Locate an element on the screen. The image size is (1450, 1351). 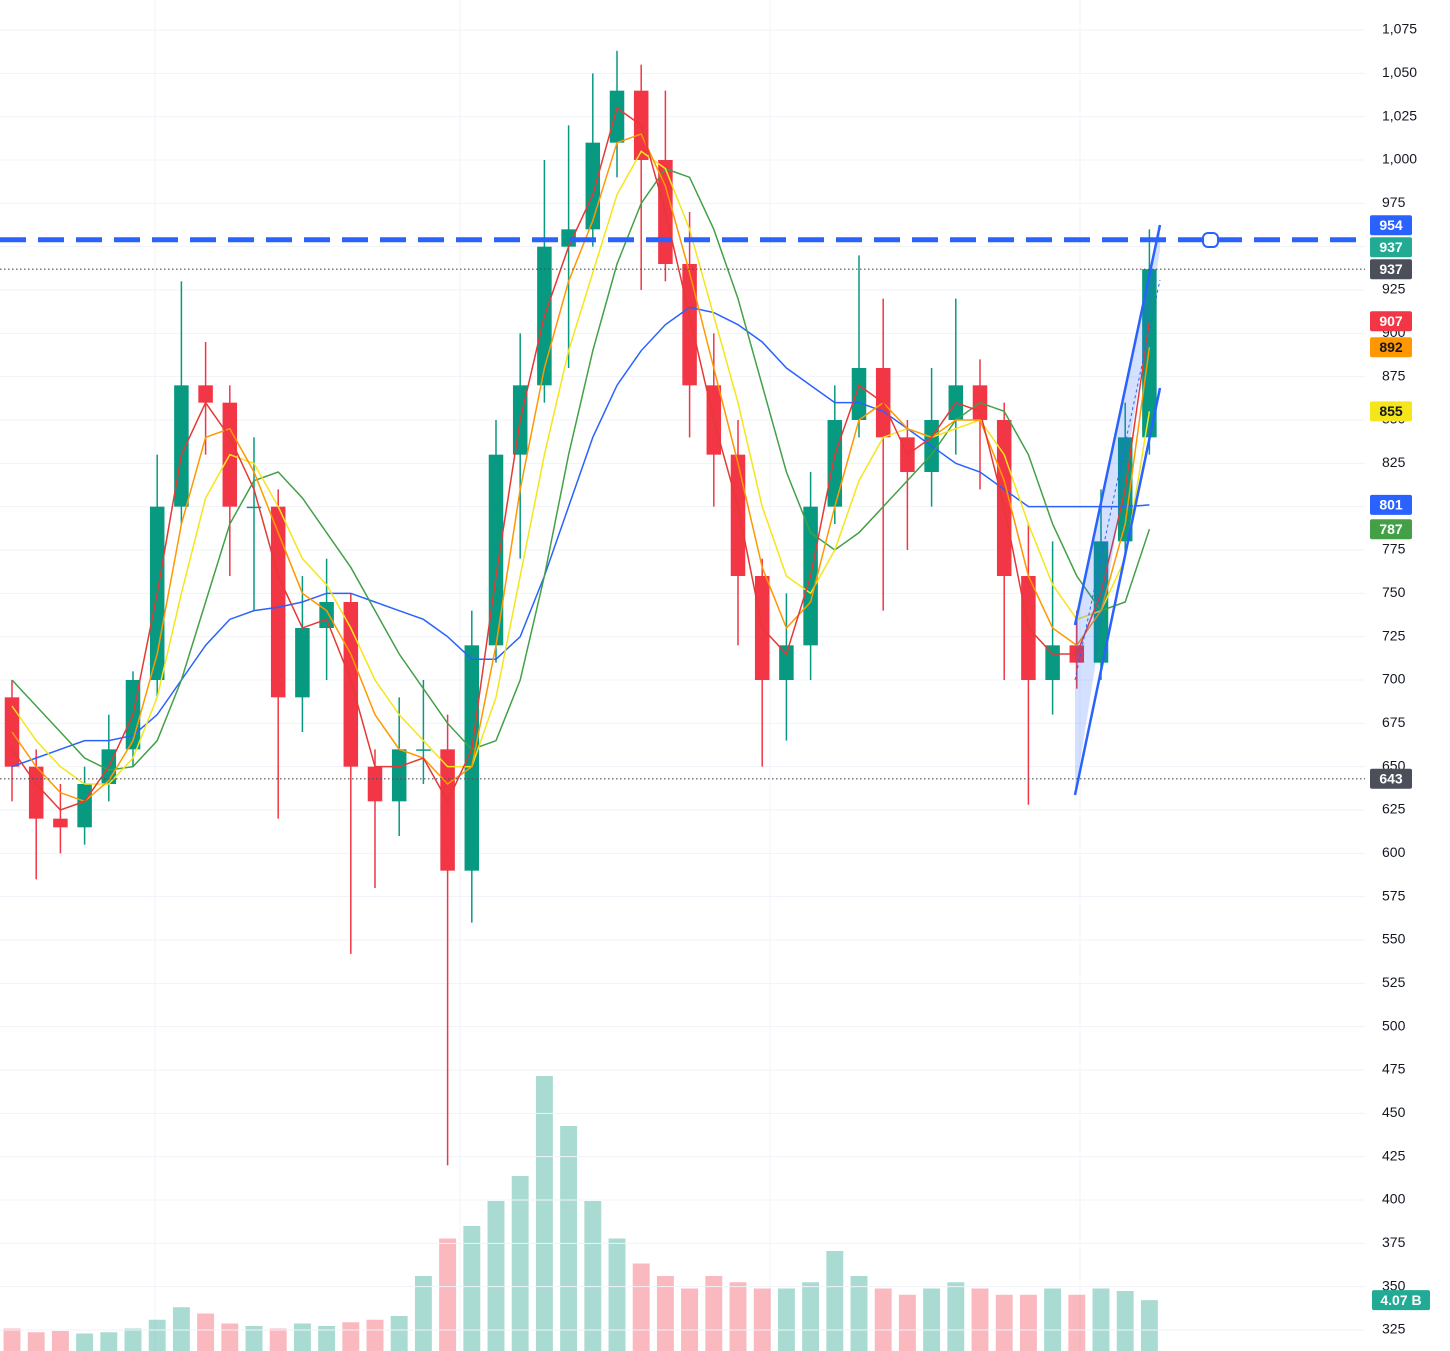
y-tick-label: 350 is located at coordinates (1394, 1285).